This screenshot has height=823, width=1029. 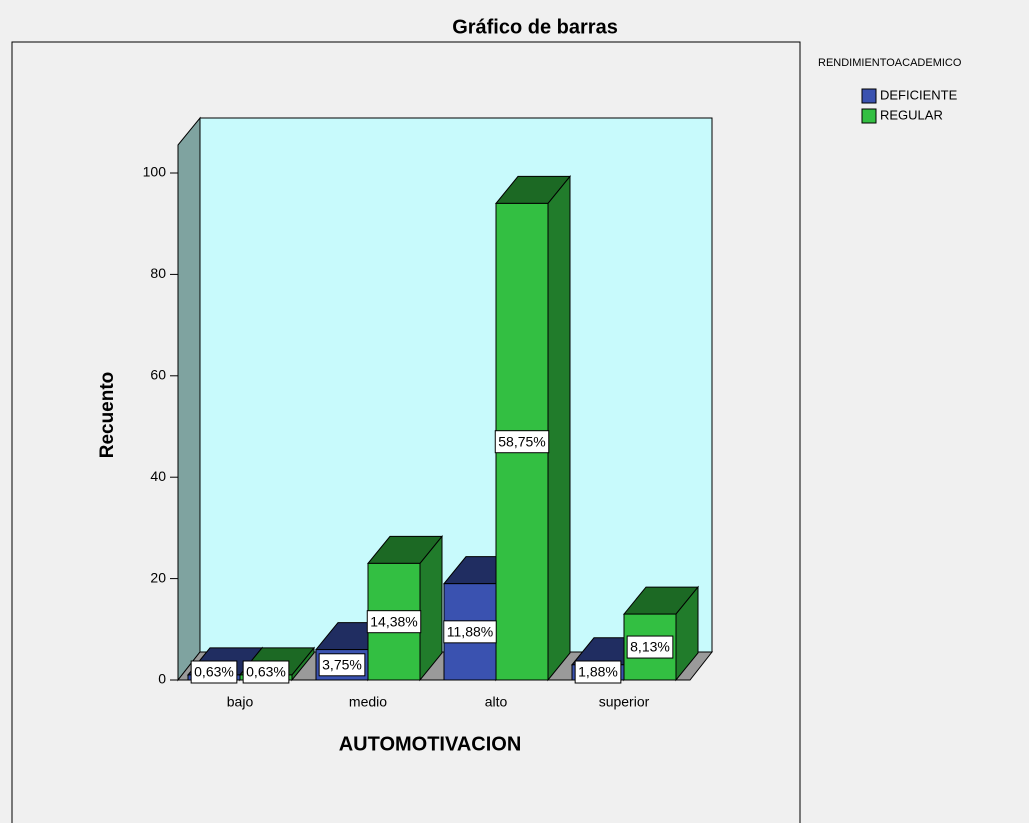 I want to click on data-label: 11,88%, so click(x=470, y=632).